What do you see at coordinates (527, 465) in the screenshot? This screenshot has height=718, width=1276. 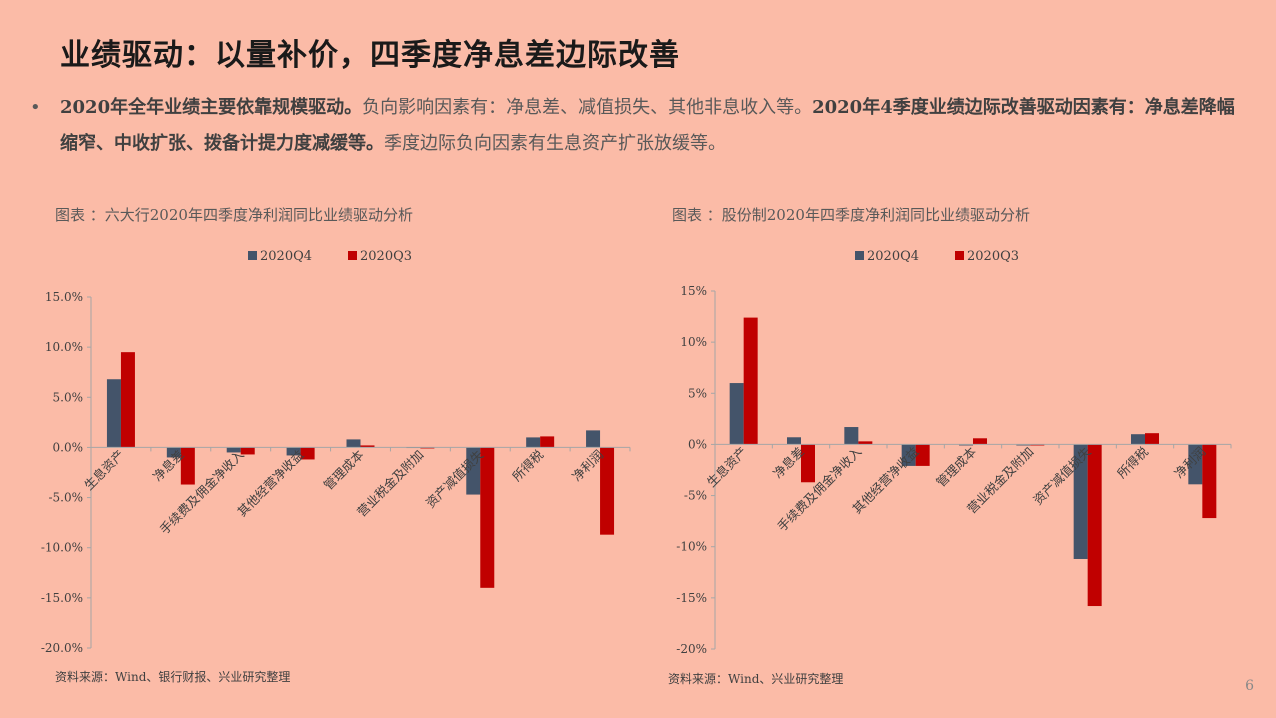 I see `chart-1-category-label-7: 所得税` at bounding box center [527, 465].